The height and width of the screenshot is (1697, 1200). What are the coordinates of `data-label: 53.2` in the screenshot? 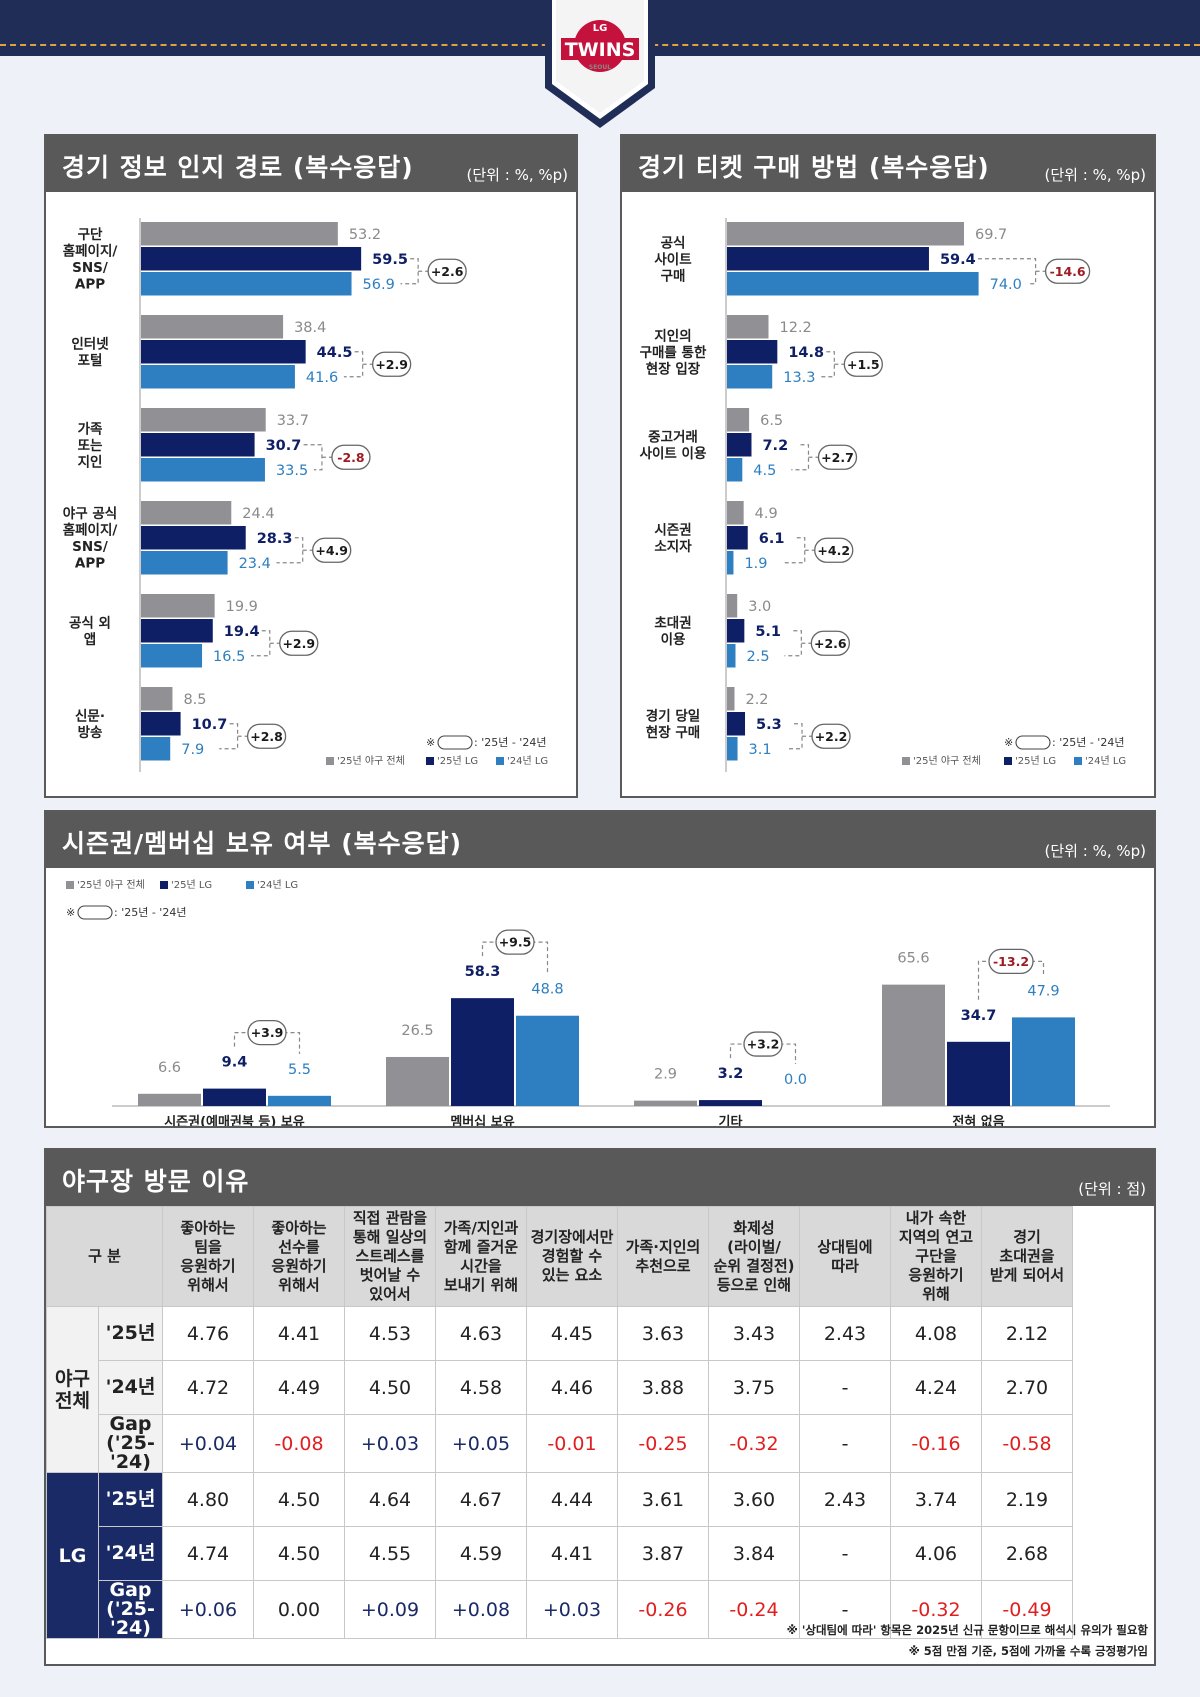 It's located at (365, 235).